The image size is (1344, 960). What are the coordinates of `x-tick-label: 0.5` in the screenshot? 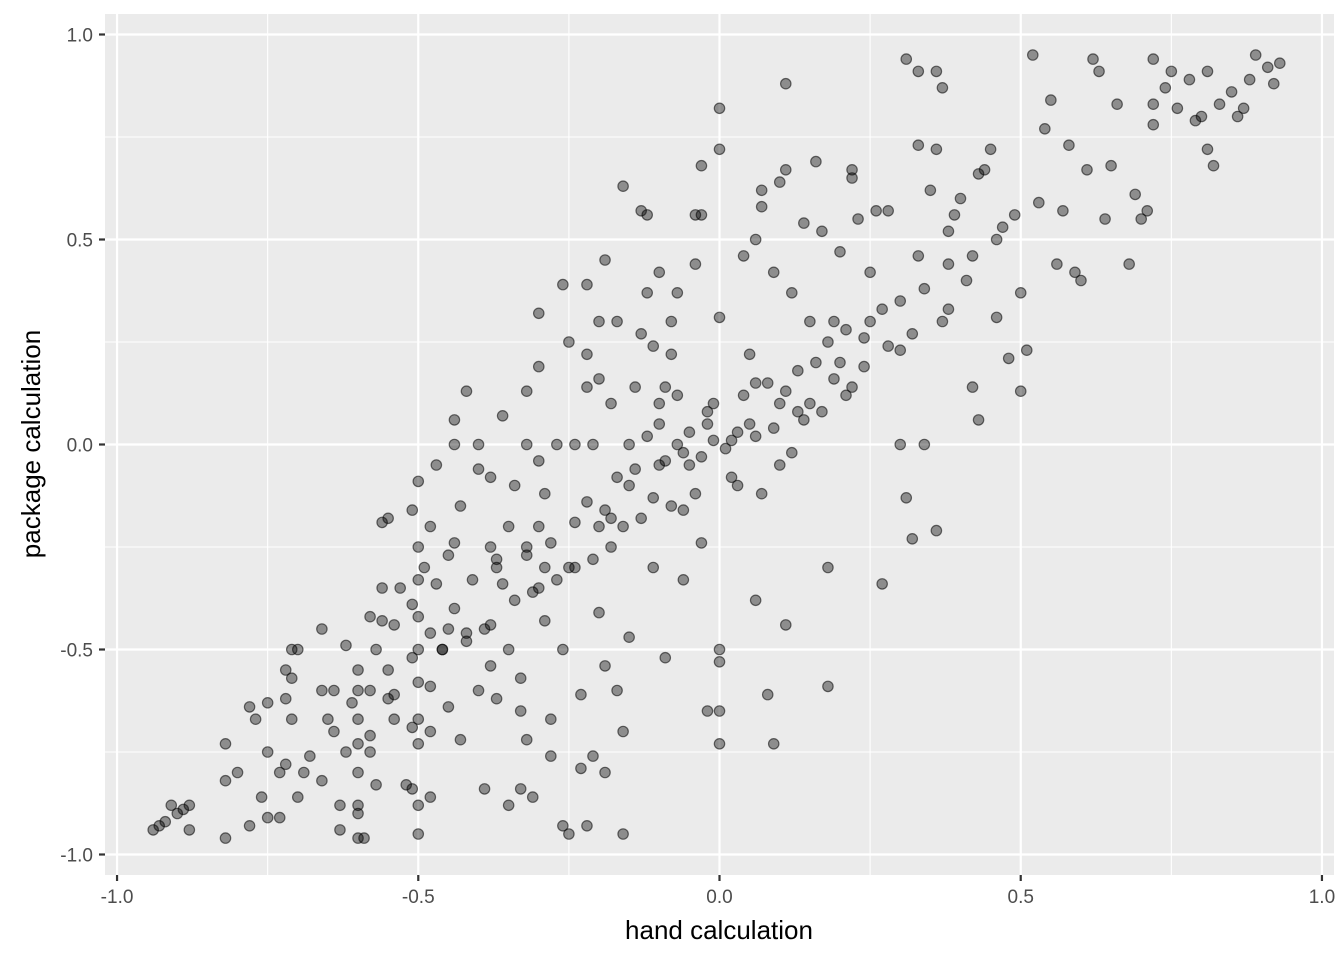 It's located at (1021, 897).